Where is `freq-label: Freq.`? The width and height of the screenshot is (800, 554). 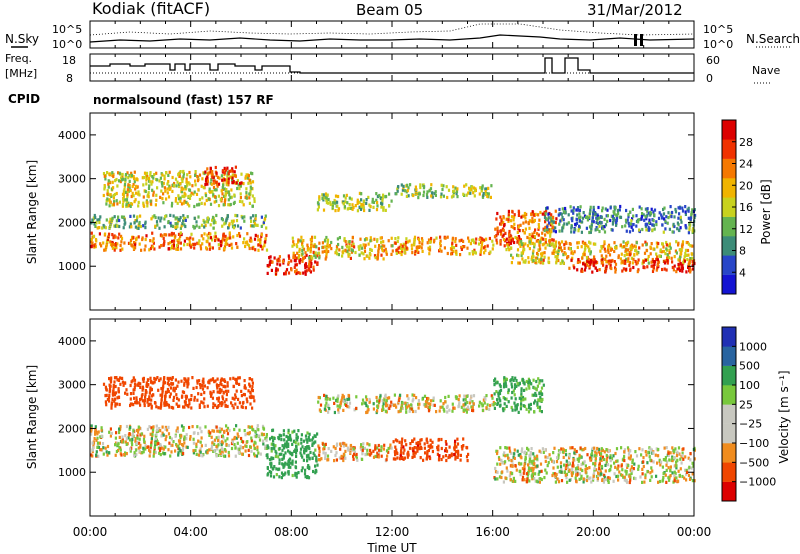
freq-label: Freq. is located at coordinates (18, 58).